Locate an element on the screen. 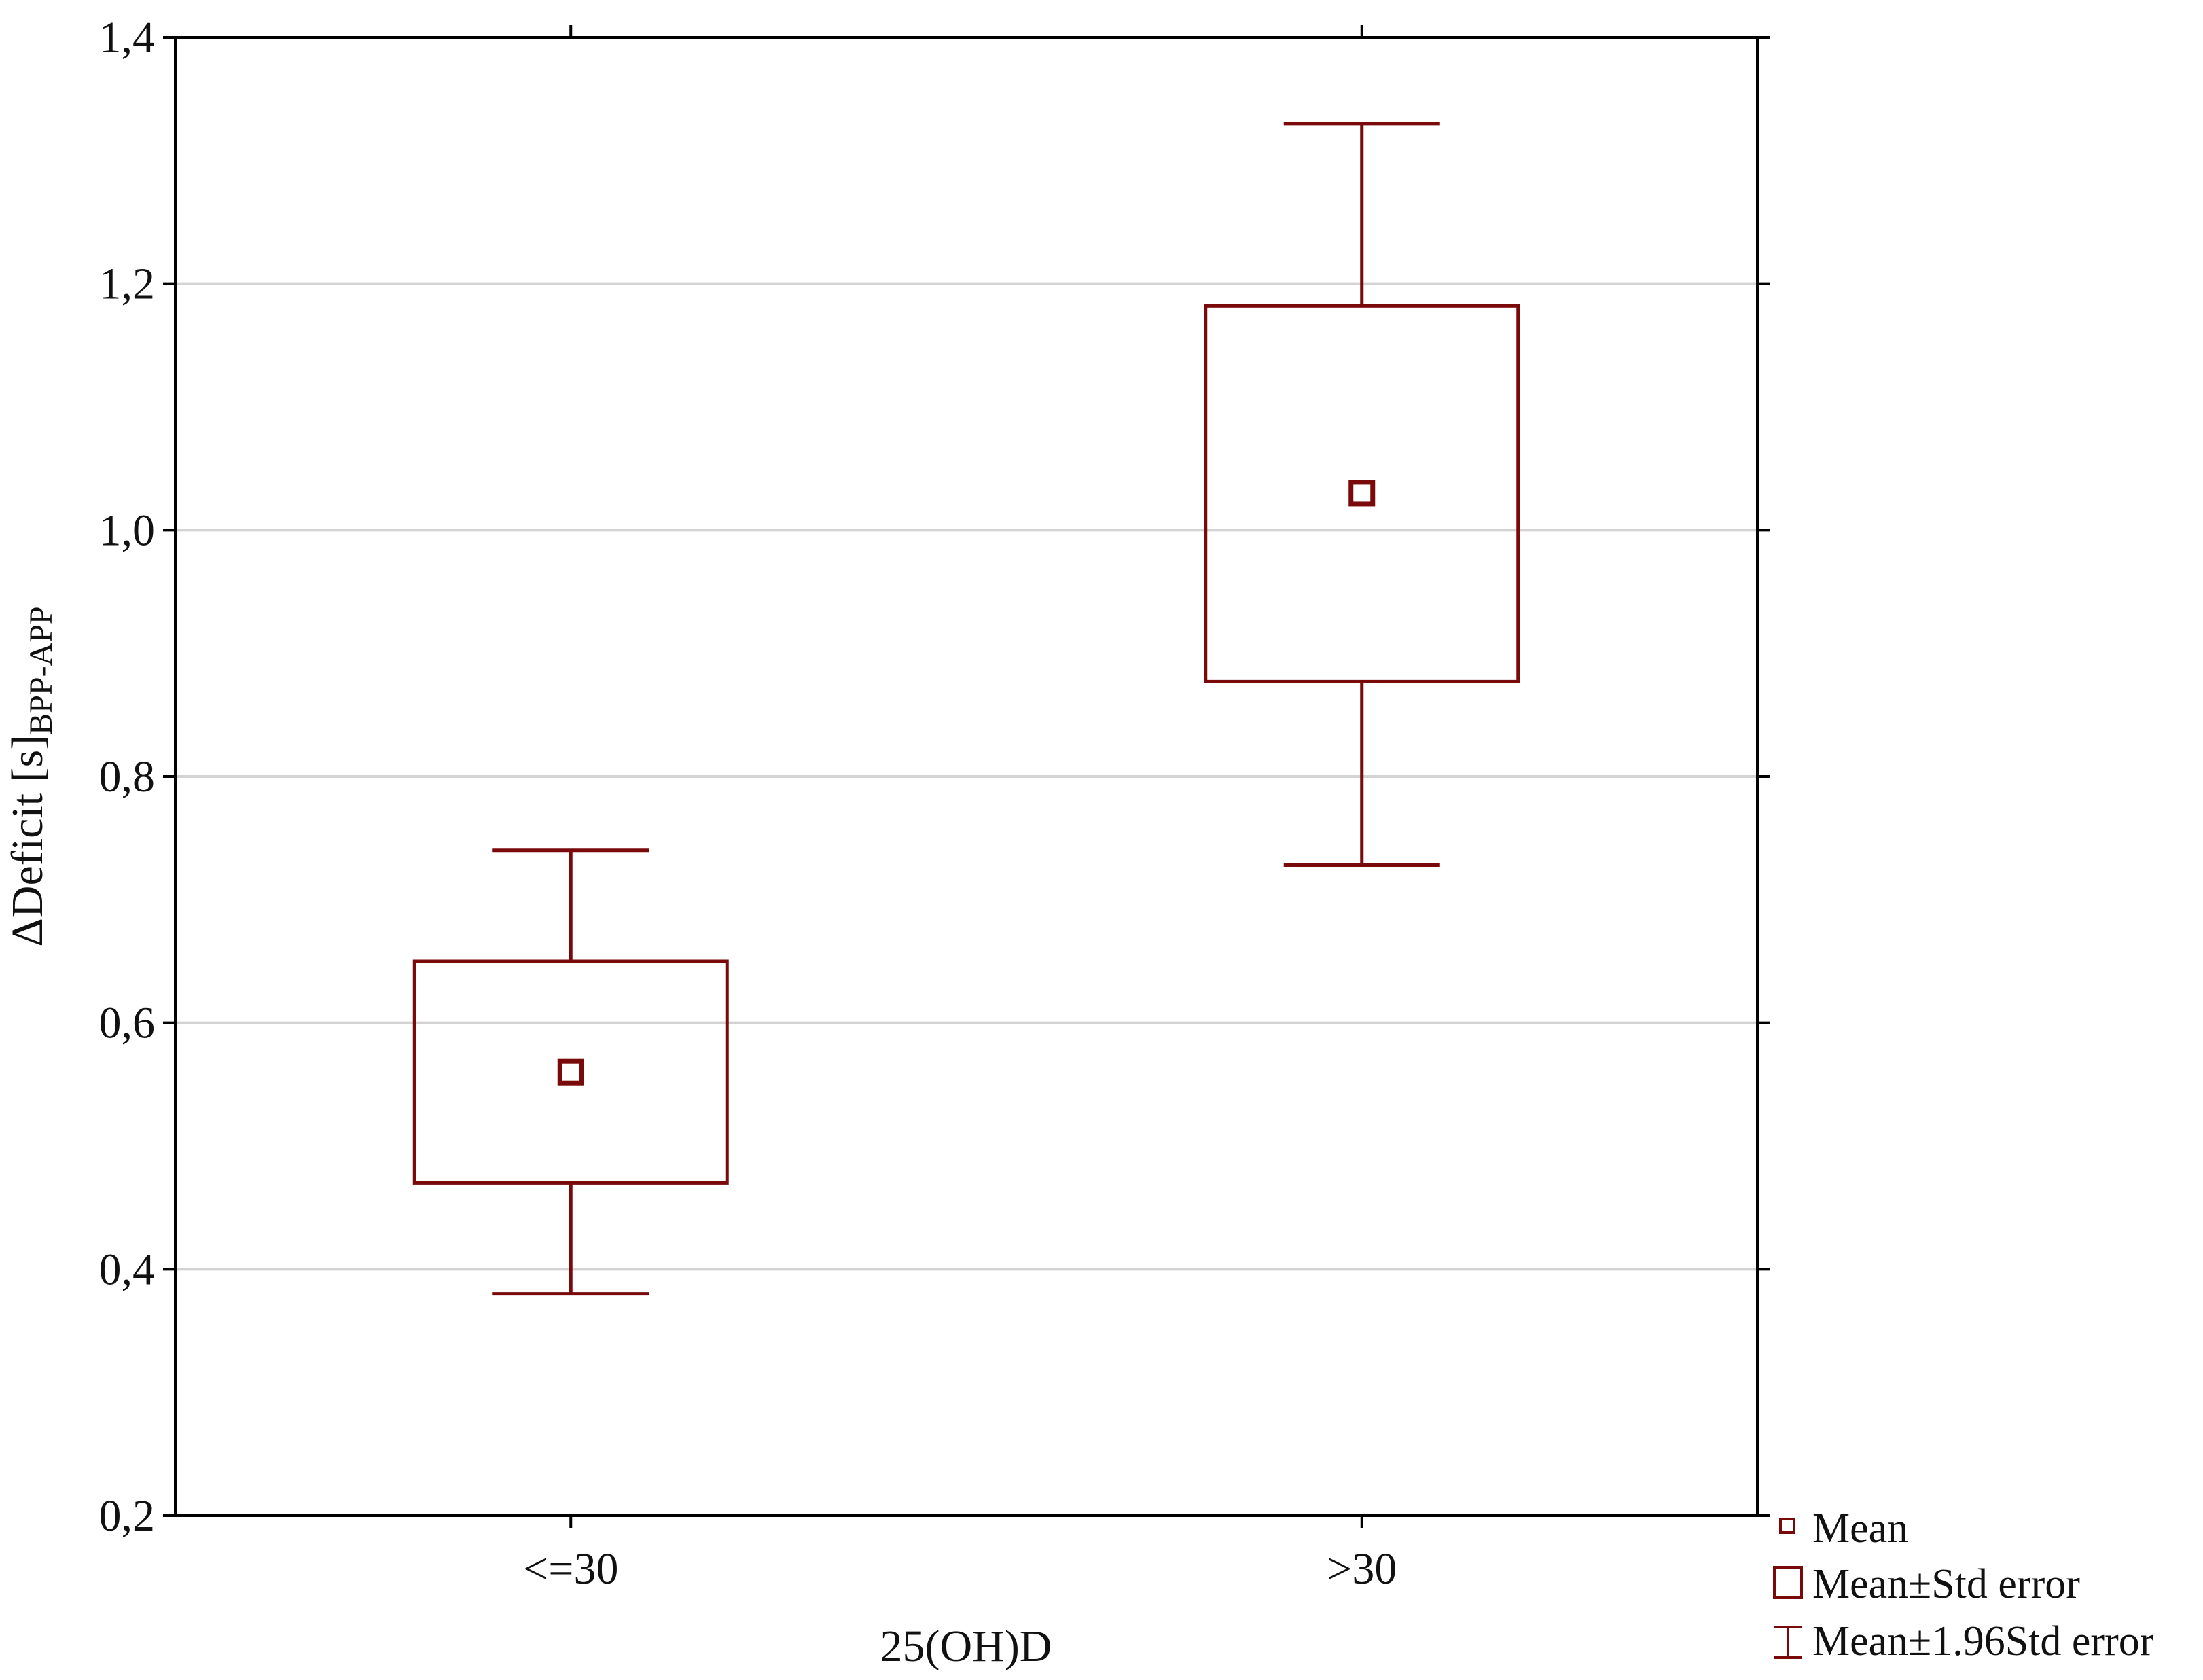 The image size is (2203, 1680). legend-label-mean: Mean is located at coordinates (1860, 1528).